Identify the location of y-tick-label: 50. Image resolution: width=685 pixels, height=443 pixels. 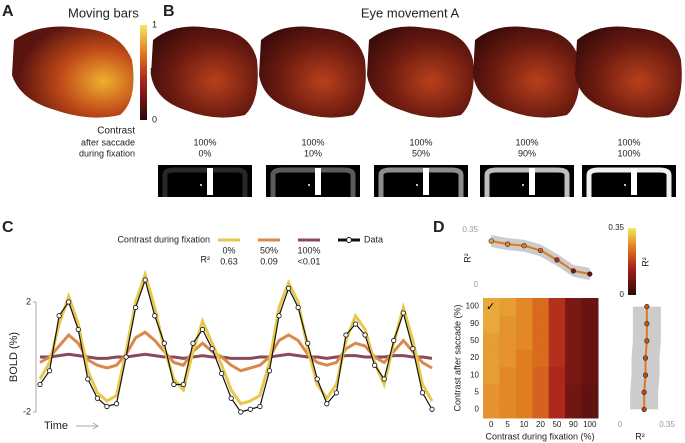
(474, 340).